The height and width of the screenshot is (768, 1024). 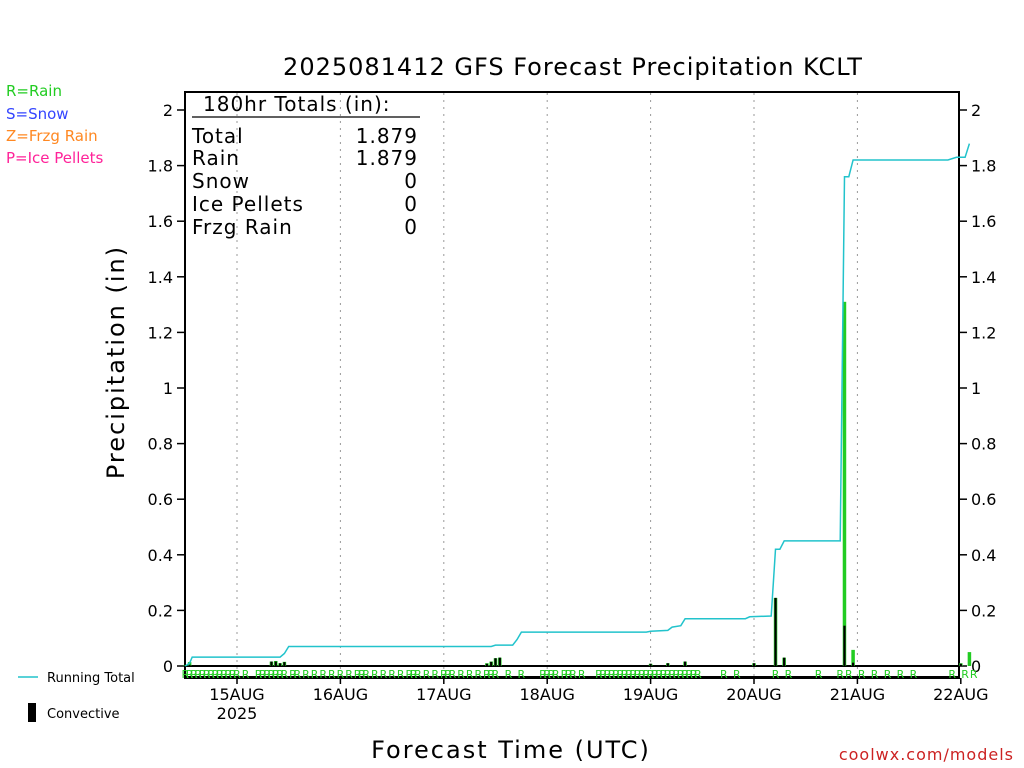 I want to click on y-tick-label: 2, so click(x=168, y=110).